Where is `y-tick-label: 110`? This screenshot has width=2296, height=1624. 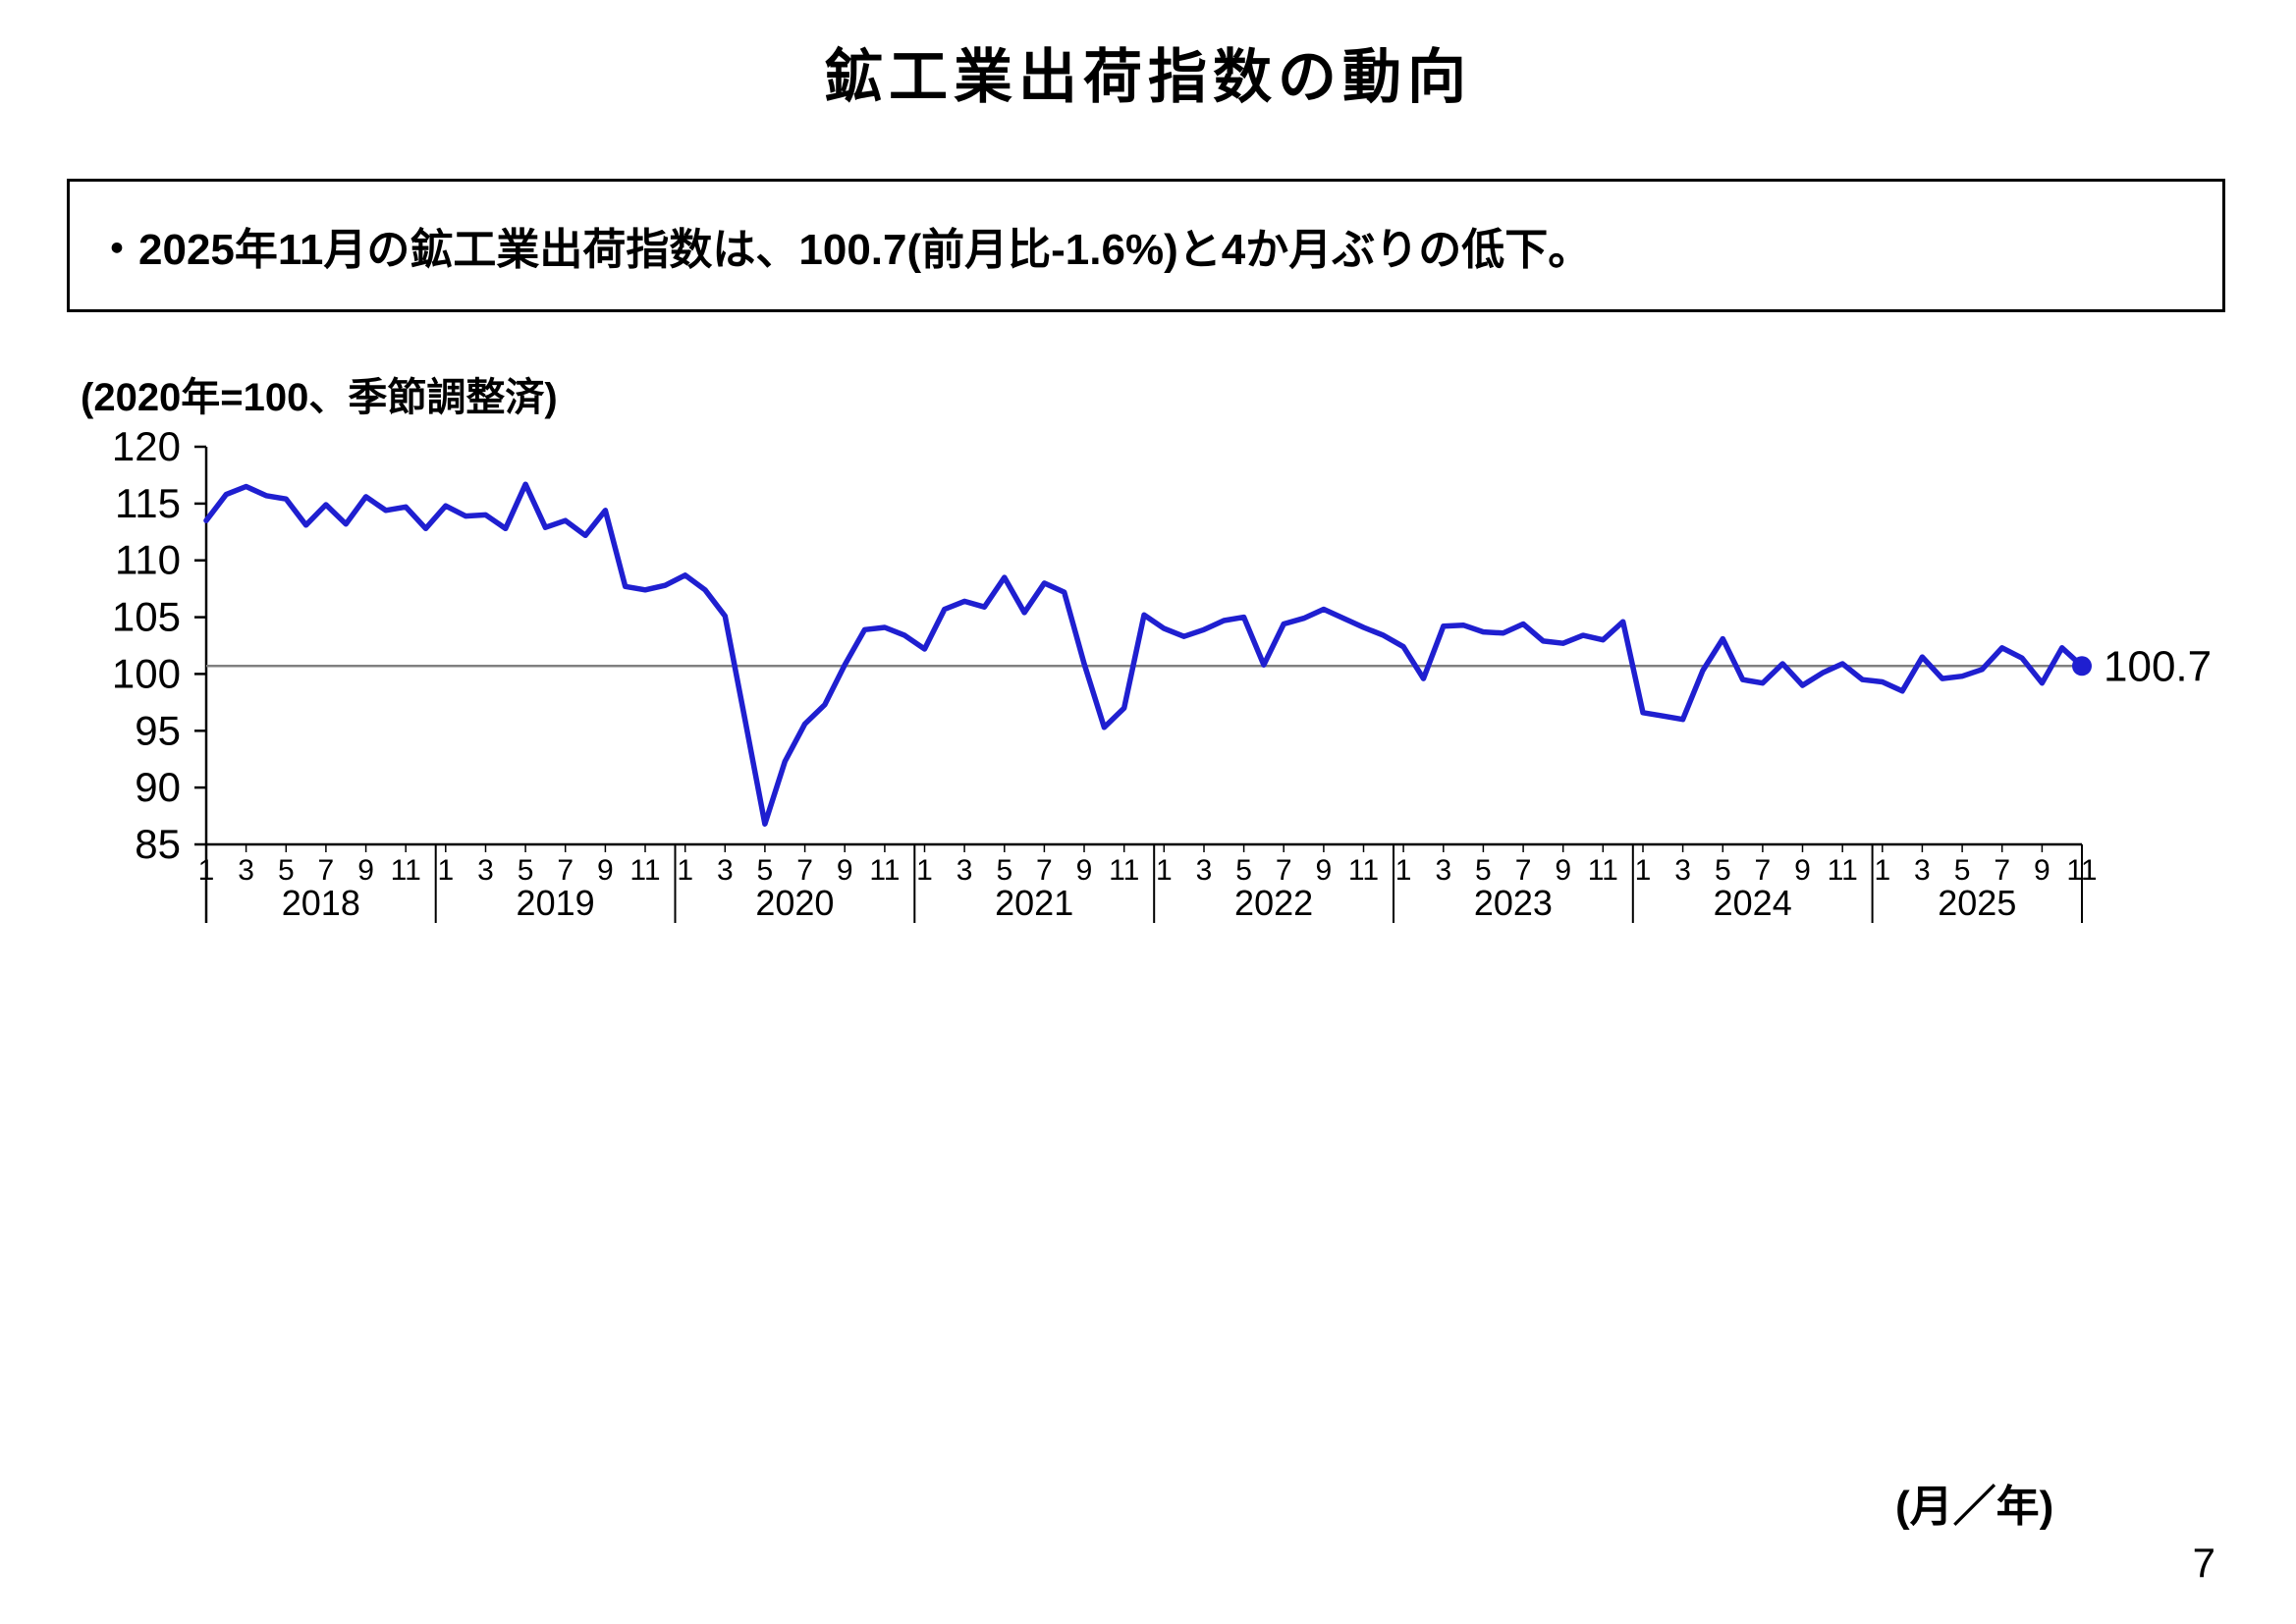 y-tick-label: 110 is located at coordinates (148, 560).